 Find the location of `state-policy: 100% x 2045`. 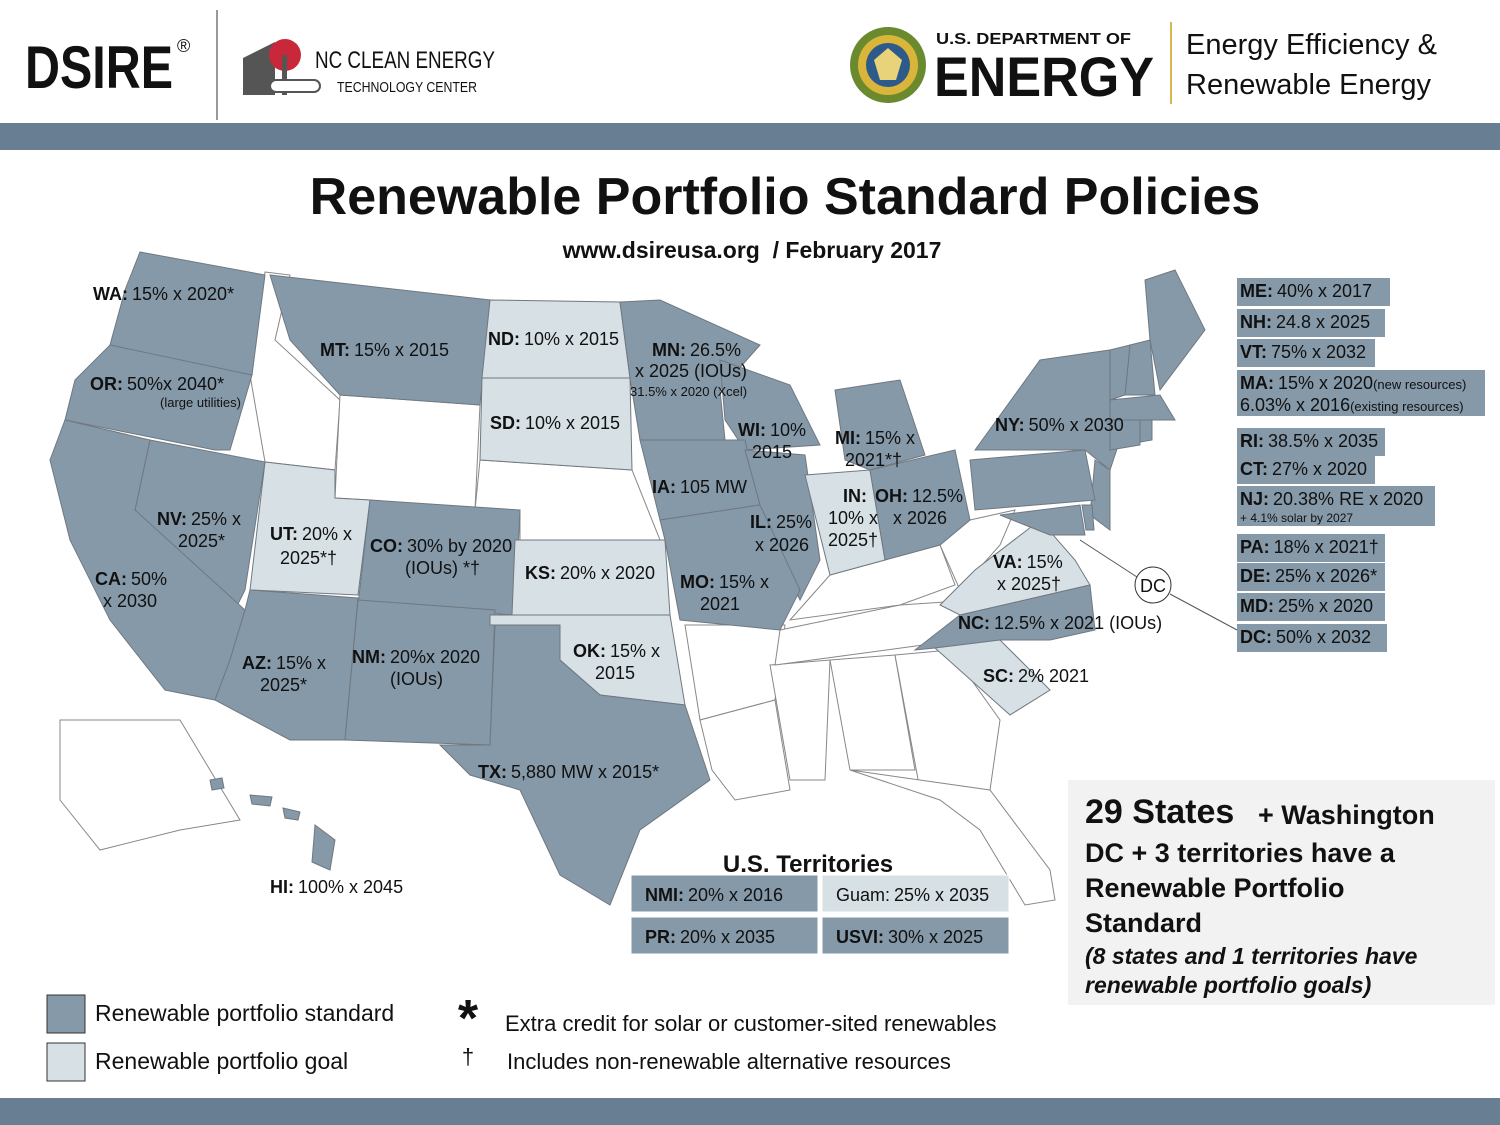

state-policy: 100% x 2045 is located at coordinates (350, 887).